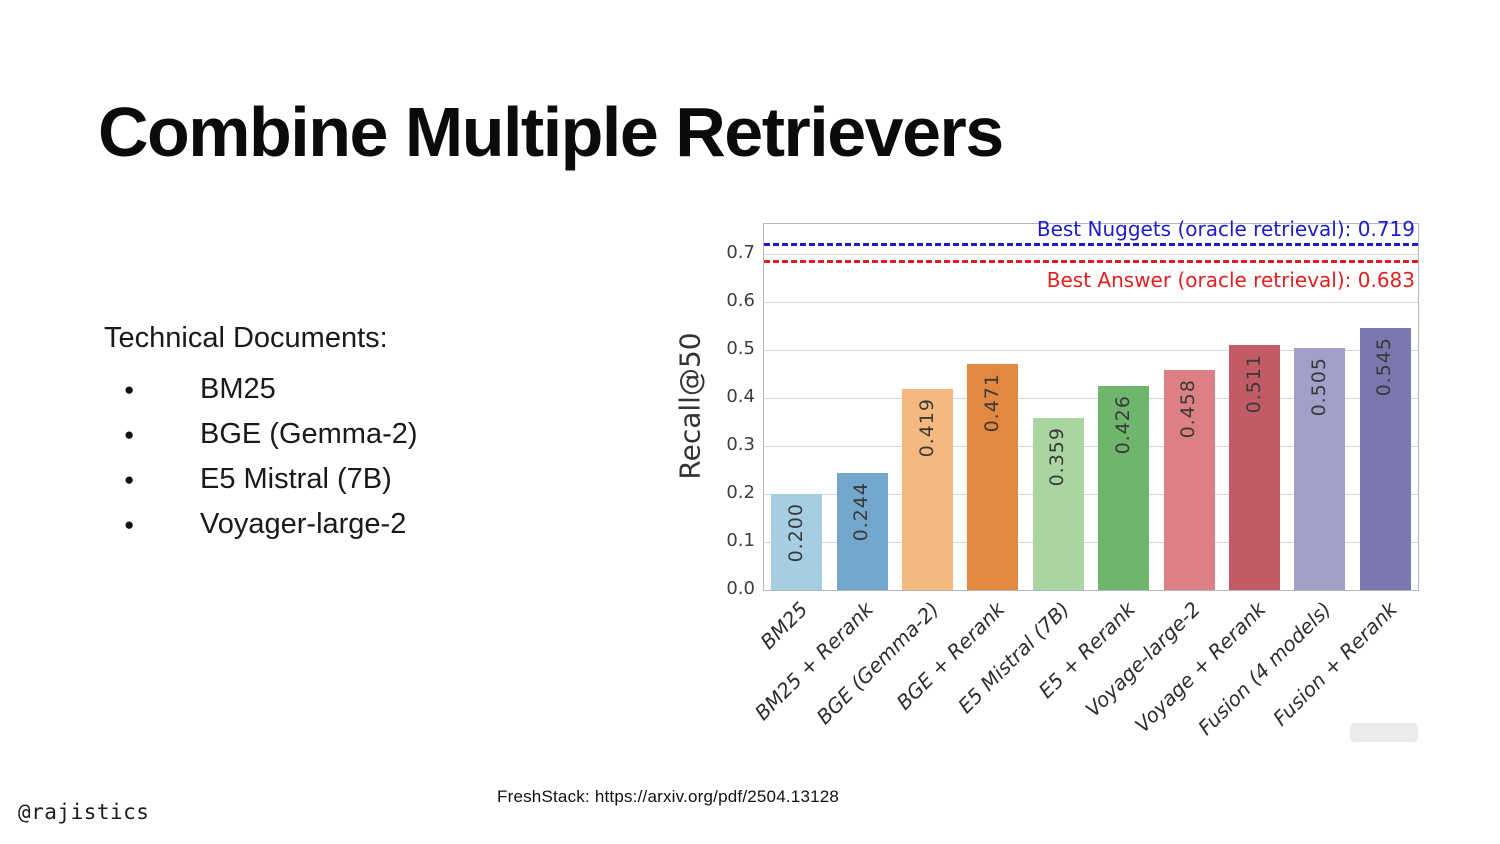 This screenshot has width=1500, height=844. I want to click on bar-e5-mistral-7b-, so click(1058, 503).